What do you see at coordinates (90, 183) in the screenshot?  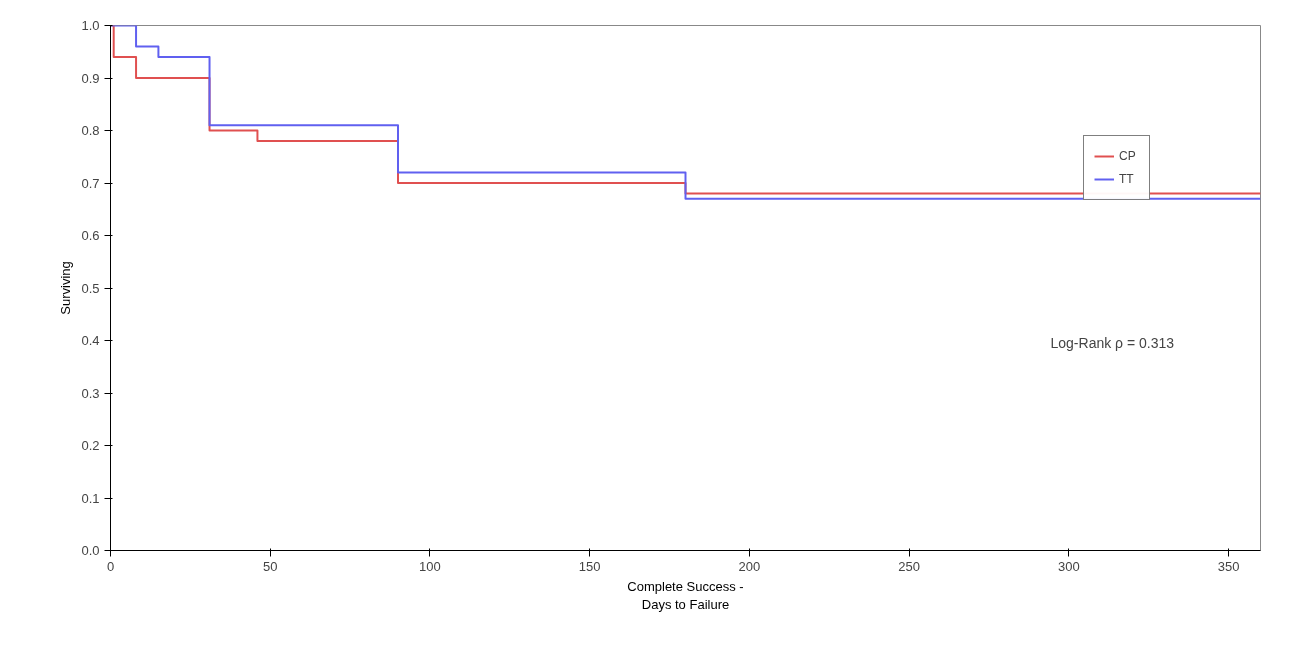 I see `y-tick-label: 0.7` at bounding box center [90, 183].